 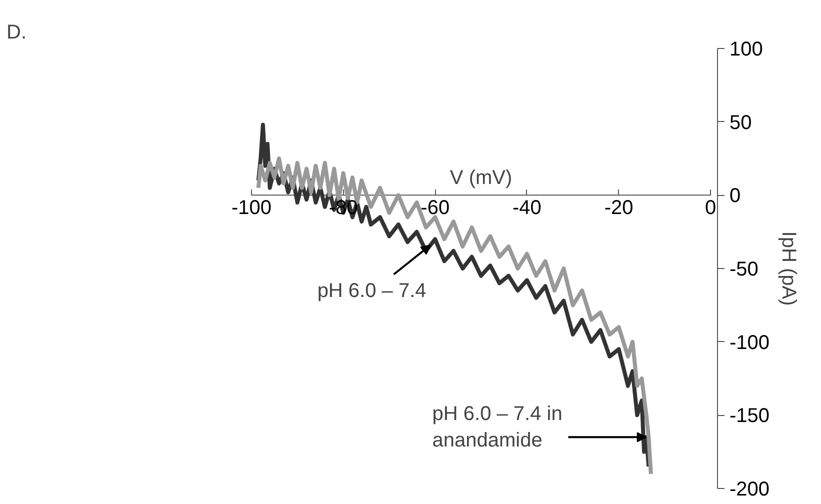 I want to click on y-tick-label: 100, so click(x=746, y=49).